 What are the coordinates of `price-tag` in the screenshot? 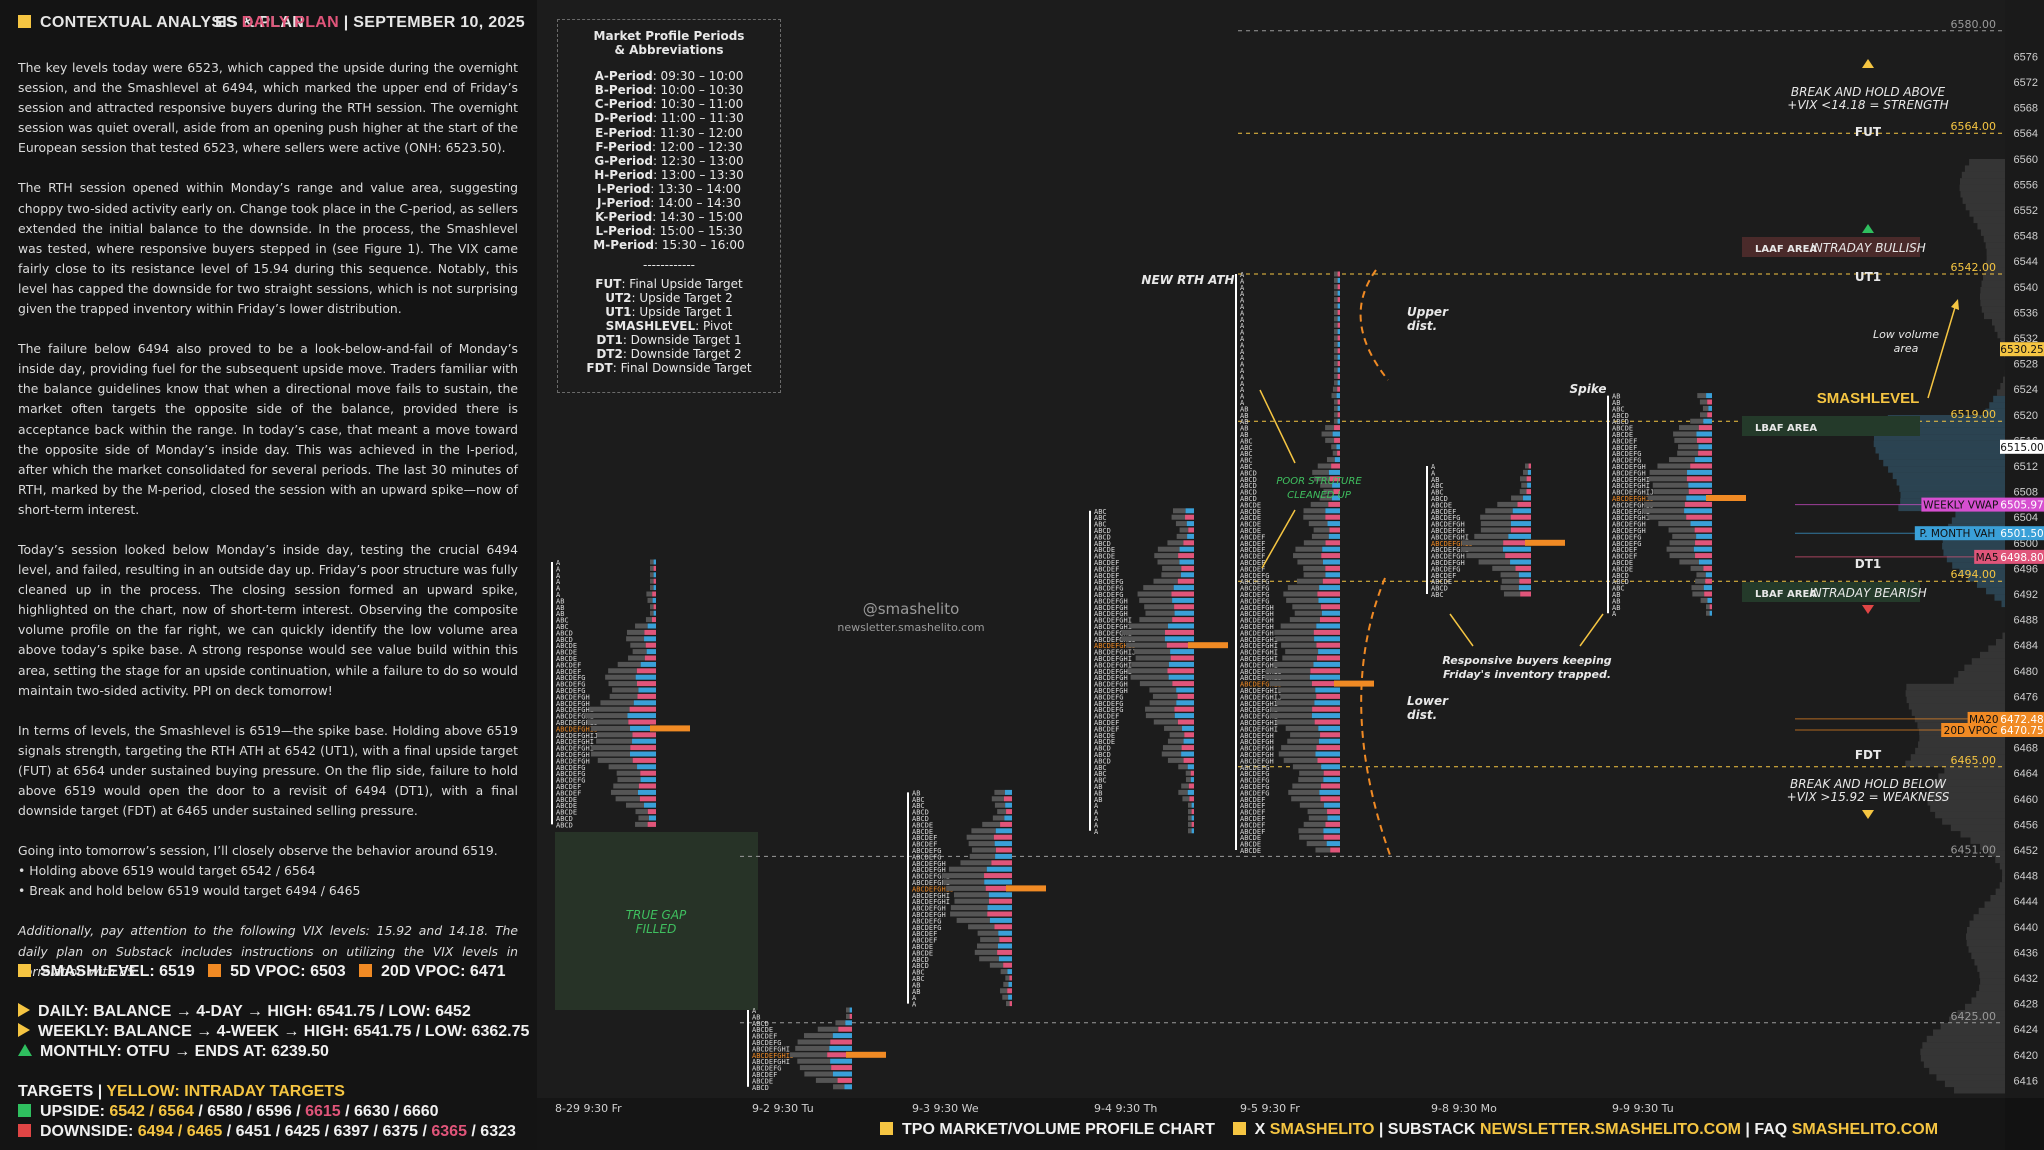 It's located at (2022, 533).